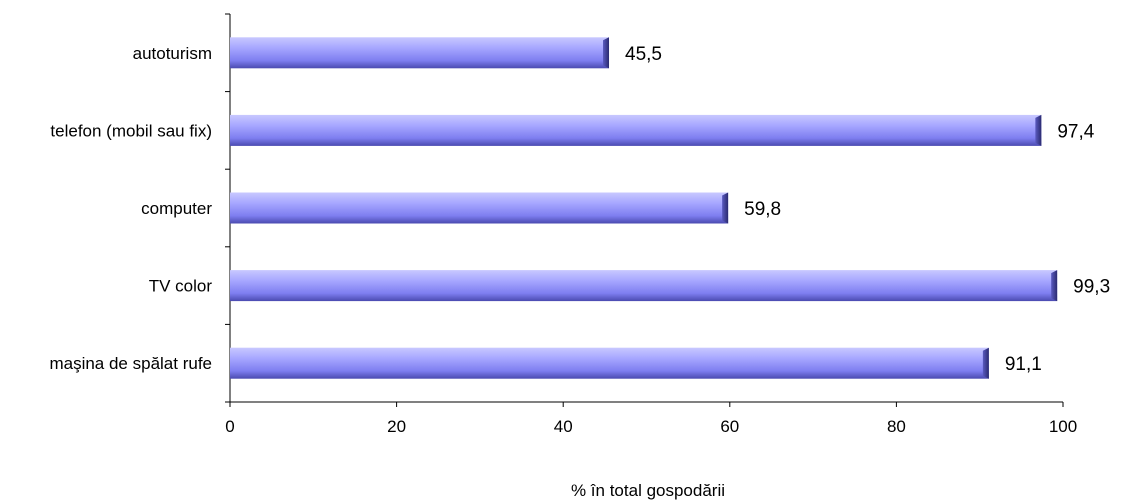  What do you see at coordinates (896, 426) in the screenshot?
I see `x-tick-label: 80` at bounding box center [896, 426].